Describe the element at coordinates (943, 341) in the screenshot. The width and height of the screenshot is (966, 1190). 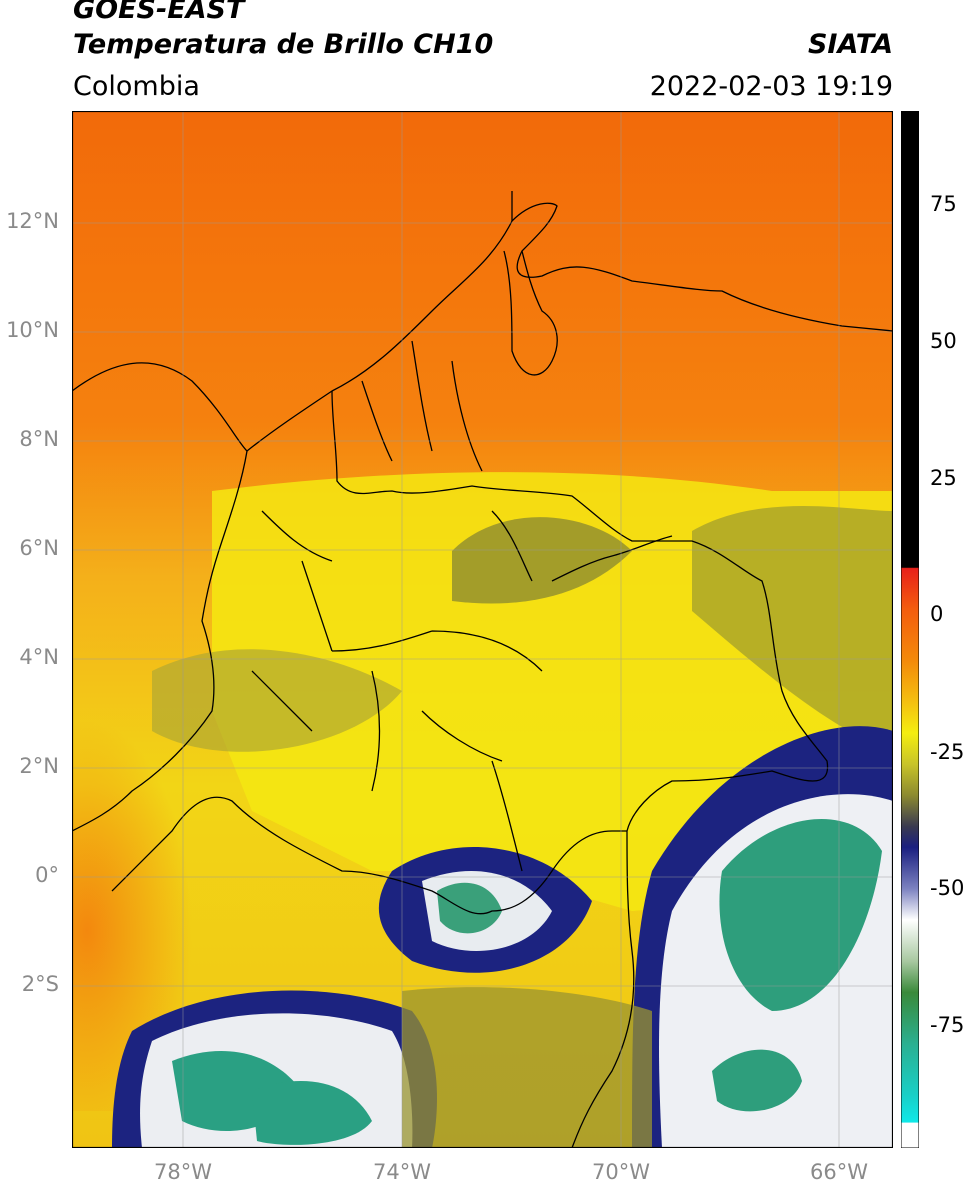
I see `colorbar-tick-label: 50` at that location.